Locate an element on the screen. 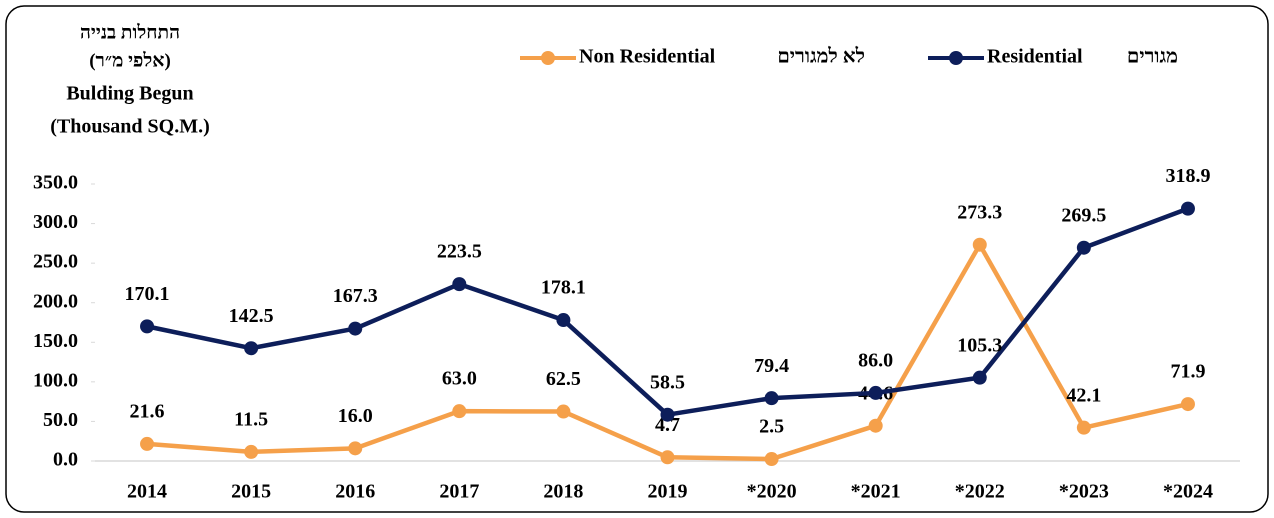 The image size is (1274, 518). title-he-unit: (אלפי מ״ר) is located at coordinates (130, 60).